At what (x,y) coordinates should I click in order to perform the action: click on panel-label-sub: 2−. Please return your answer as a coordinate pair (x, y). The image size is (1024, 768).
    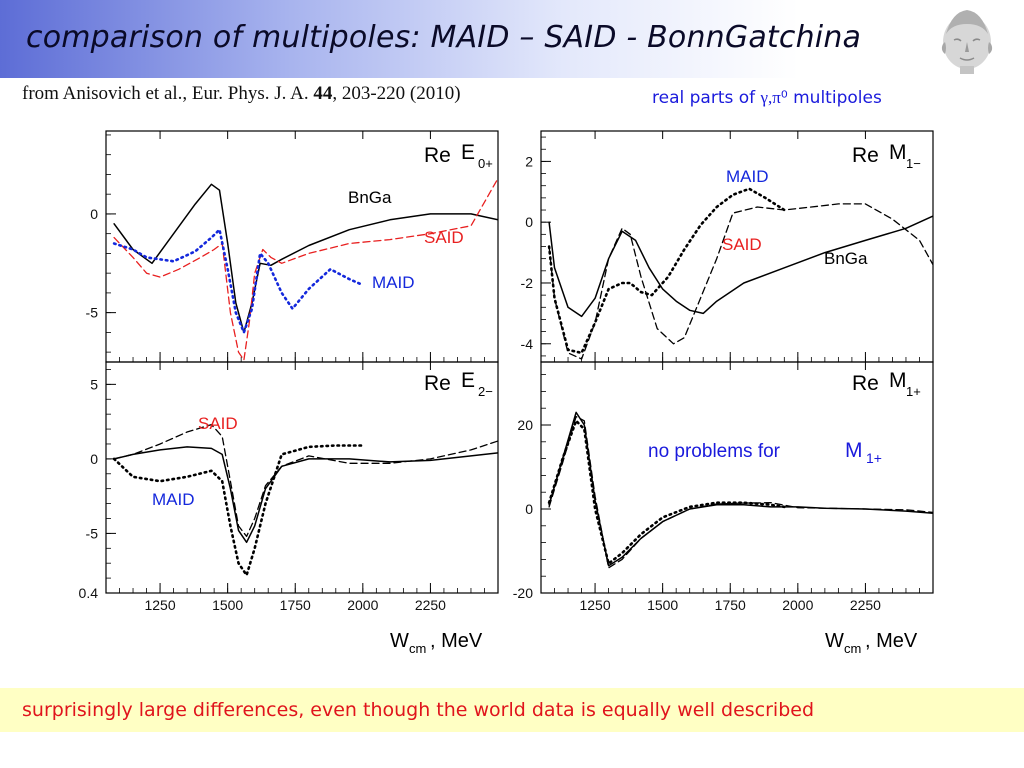
    Looking at the image, I should click on (485, 391).